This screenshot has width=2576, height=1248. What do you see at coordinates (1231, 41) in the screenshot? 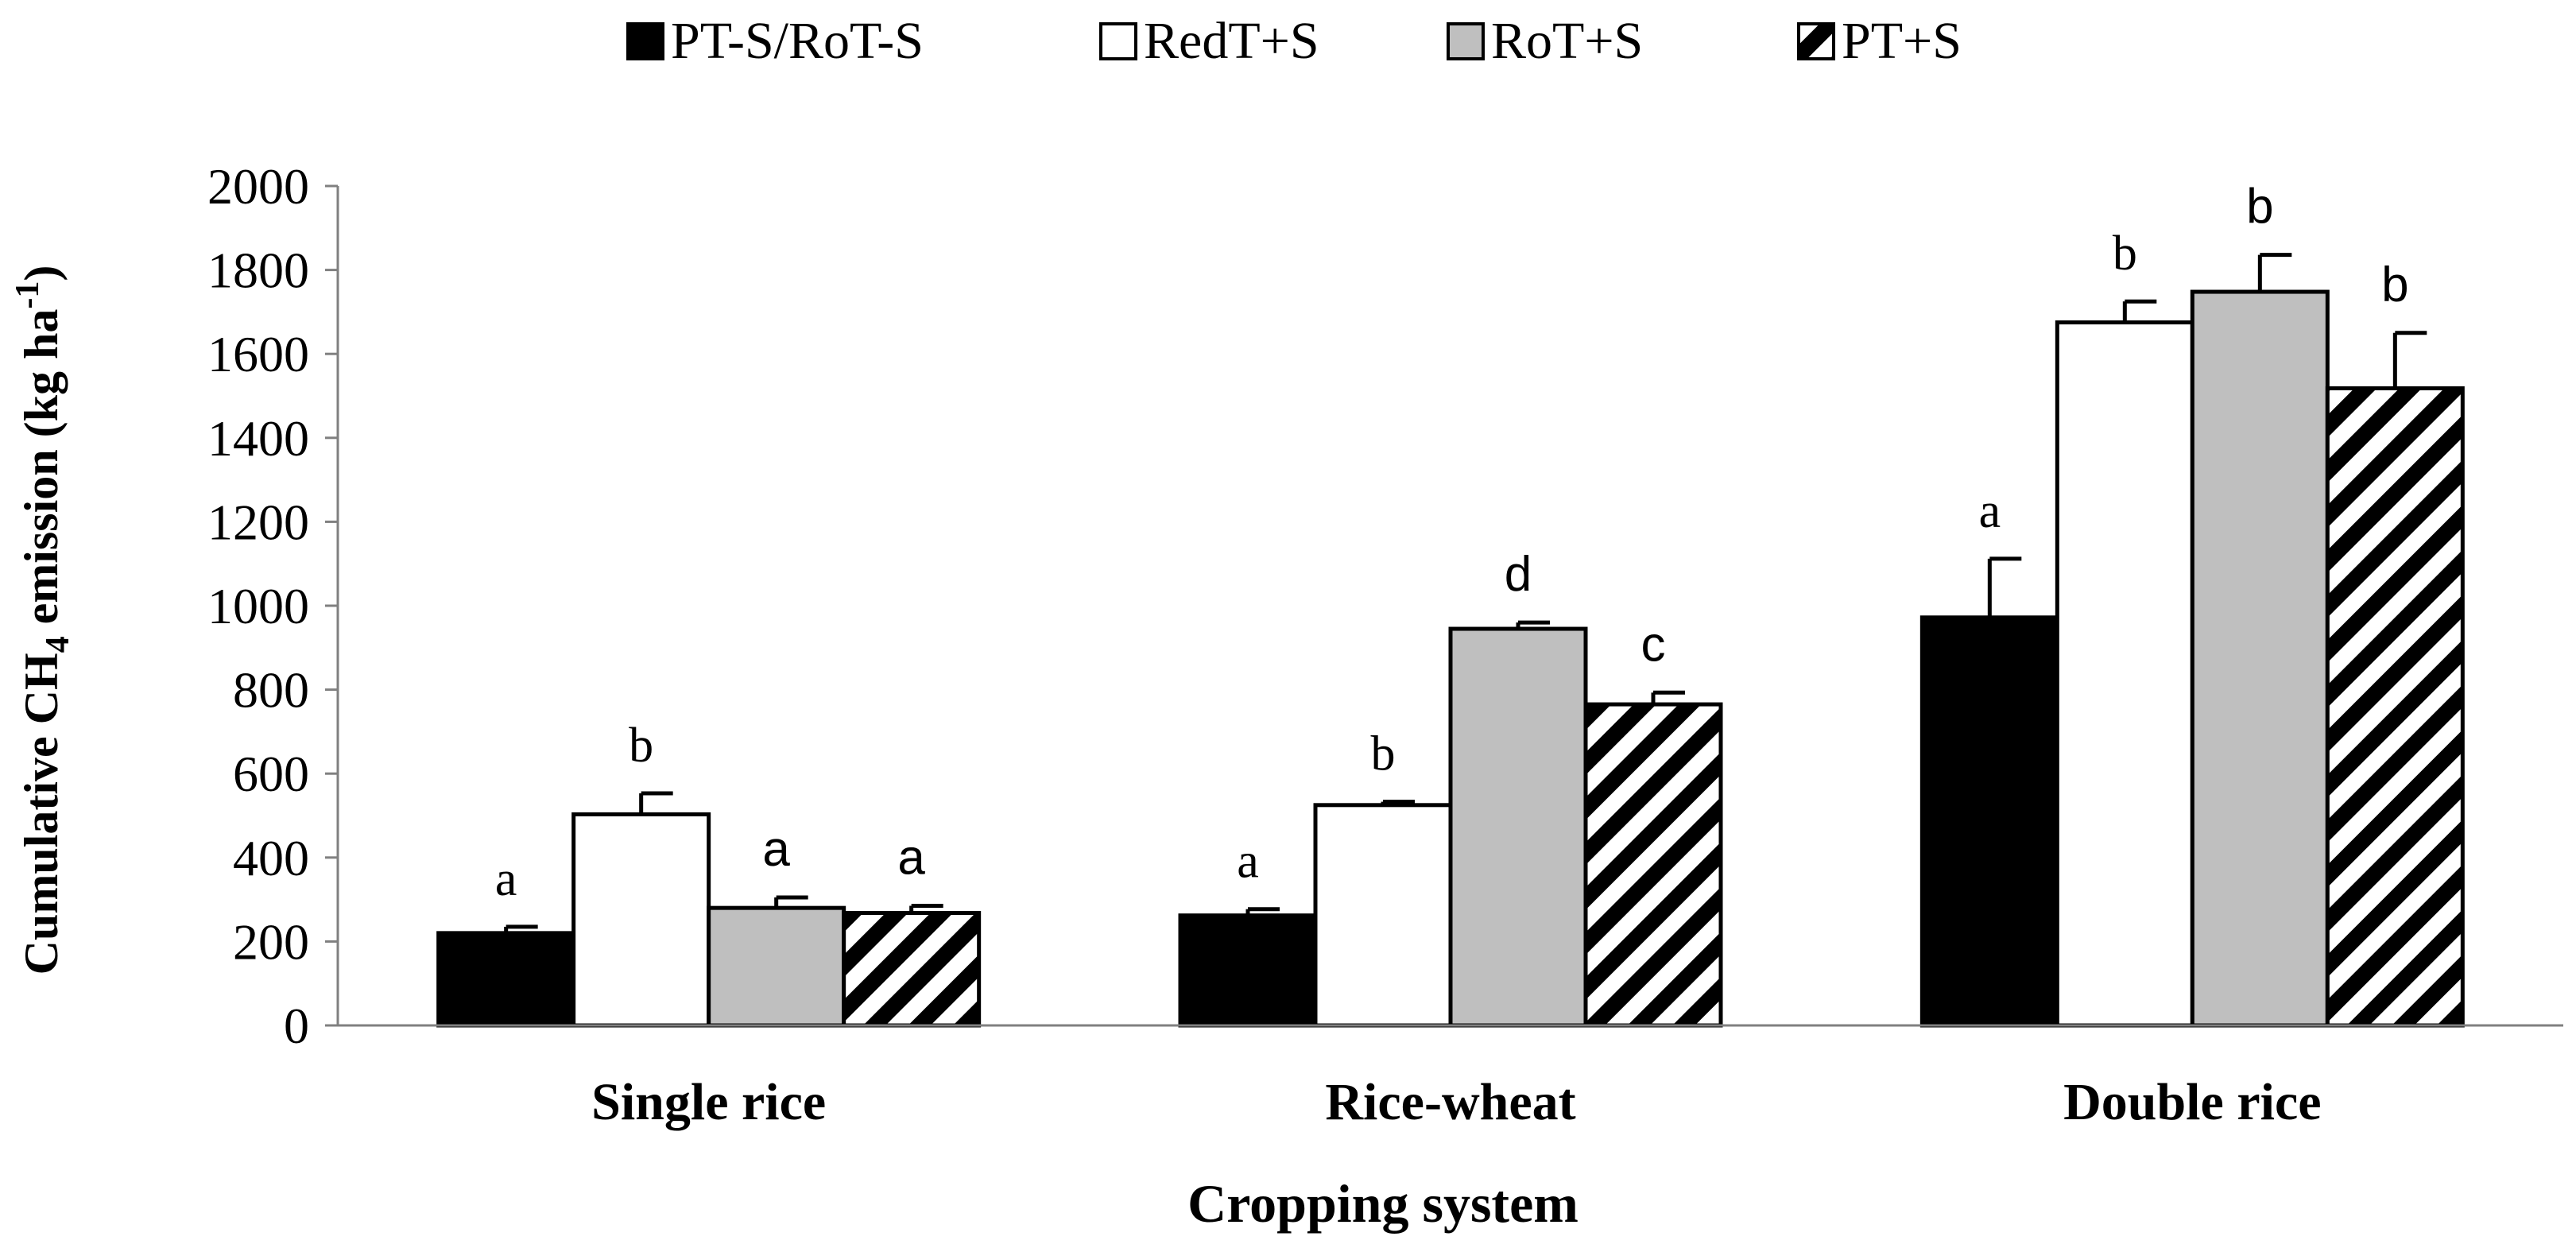
I see `legend-label: RedT+S` at bounding box center [1231, 41].